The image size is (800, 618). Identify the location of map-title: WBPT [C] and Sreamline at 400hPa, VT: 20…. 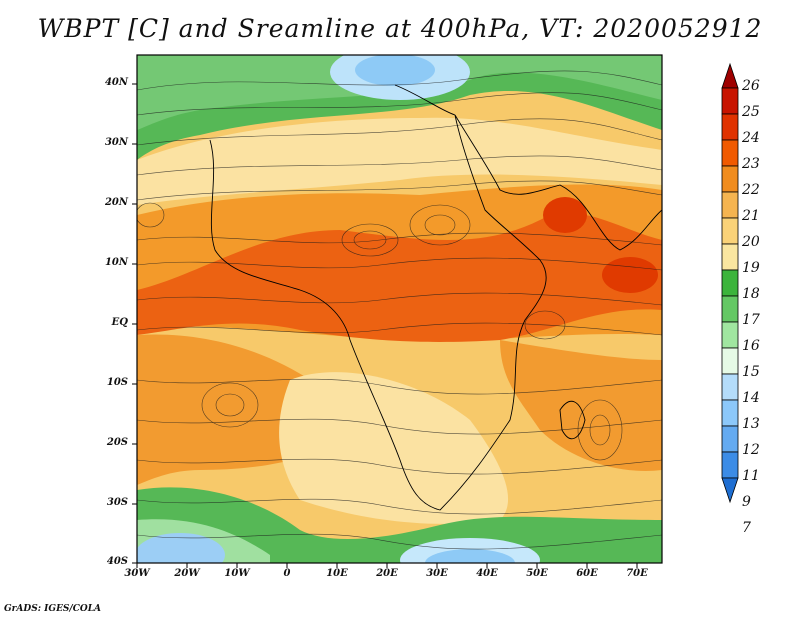
(400, 28).